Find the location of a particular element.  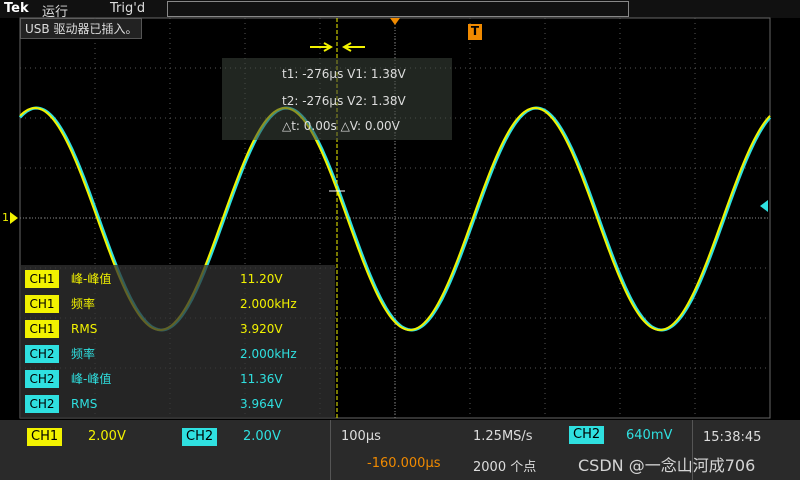

cursor-readout is located at coordinates (337, 99).